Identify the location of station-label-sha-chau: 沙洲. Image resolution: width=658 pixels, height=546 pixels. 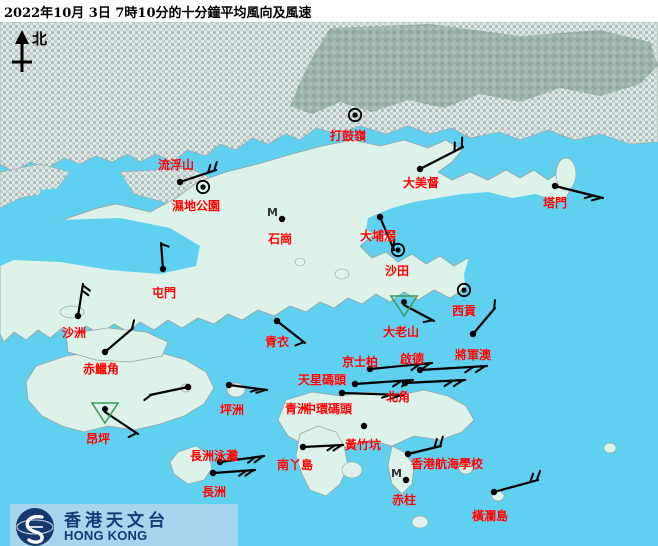
(74, 333).